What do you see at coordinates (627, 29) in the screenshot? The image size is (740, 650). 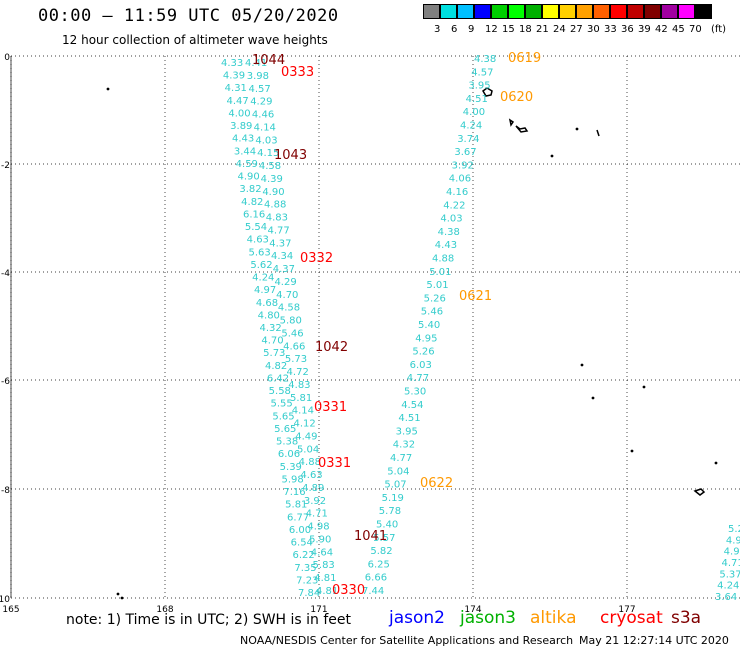 I see `legend-level-label: 36` at bounding box center [627, 29].